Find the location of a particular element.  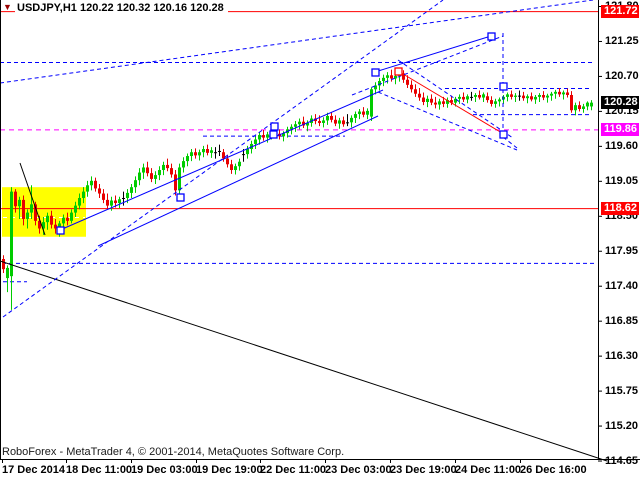

price-tick-label: 119.05 is located at coordinates (622, 180).